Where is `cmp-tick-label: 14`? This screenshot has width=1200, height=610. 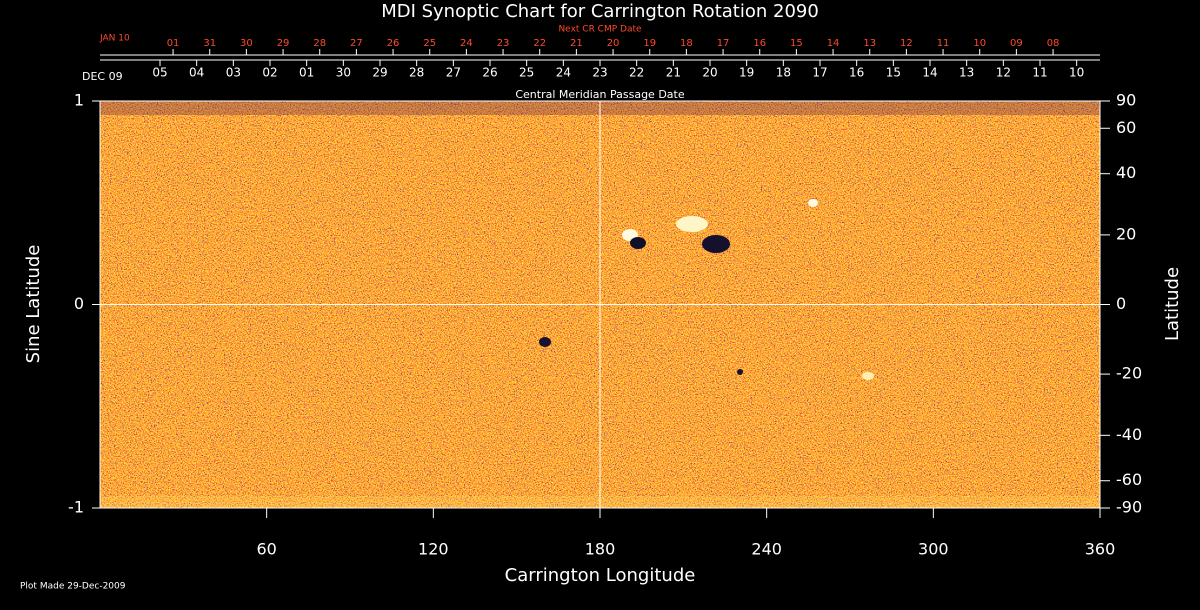
cmp-tick-label: 14 is located at coordinates (929, 73).